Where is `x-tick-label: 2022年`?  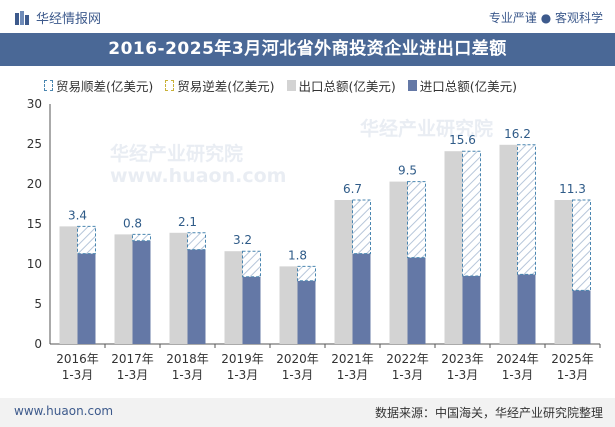
x-tick-label: 2022年 is located at coordinates (407, 359).